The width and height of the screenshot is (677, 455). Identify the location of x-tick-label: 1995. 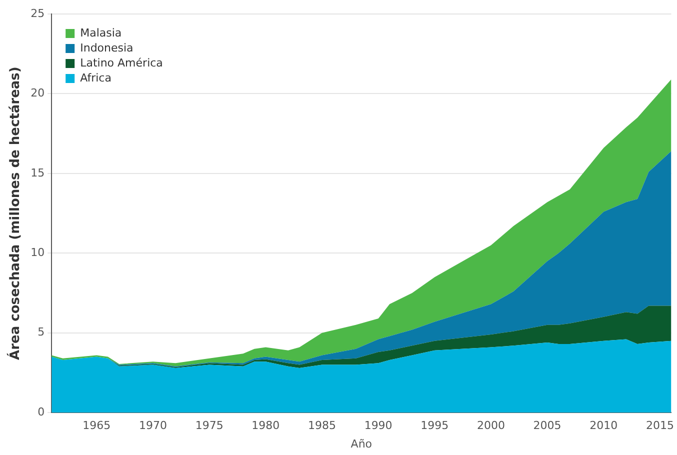
(434, 425).